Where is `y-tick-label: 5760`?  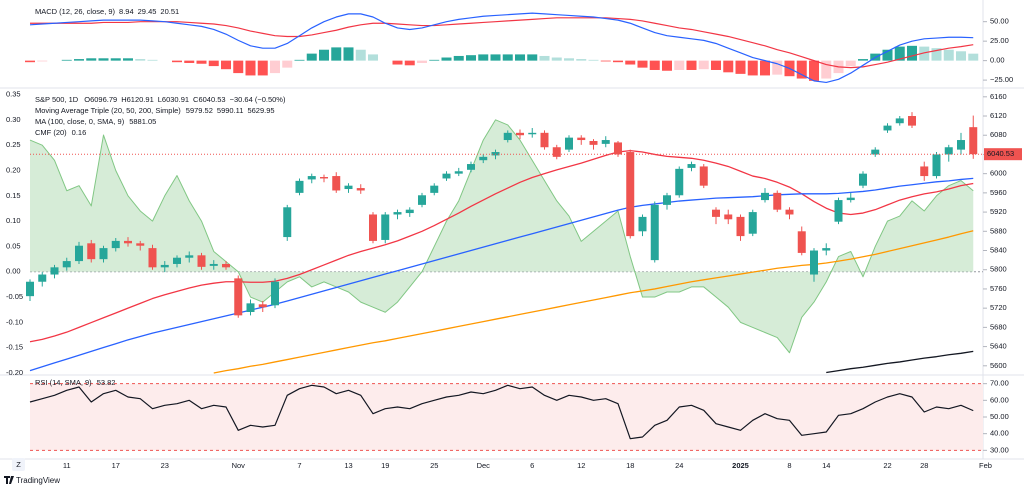
y-tick-label: 5760 is located at coordinates (998, 288).